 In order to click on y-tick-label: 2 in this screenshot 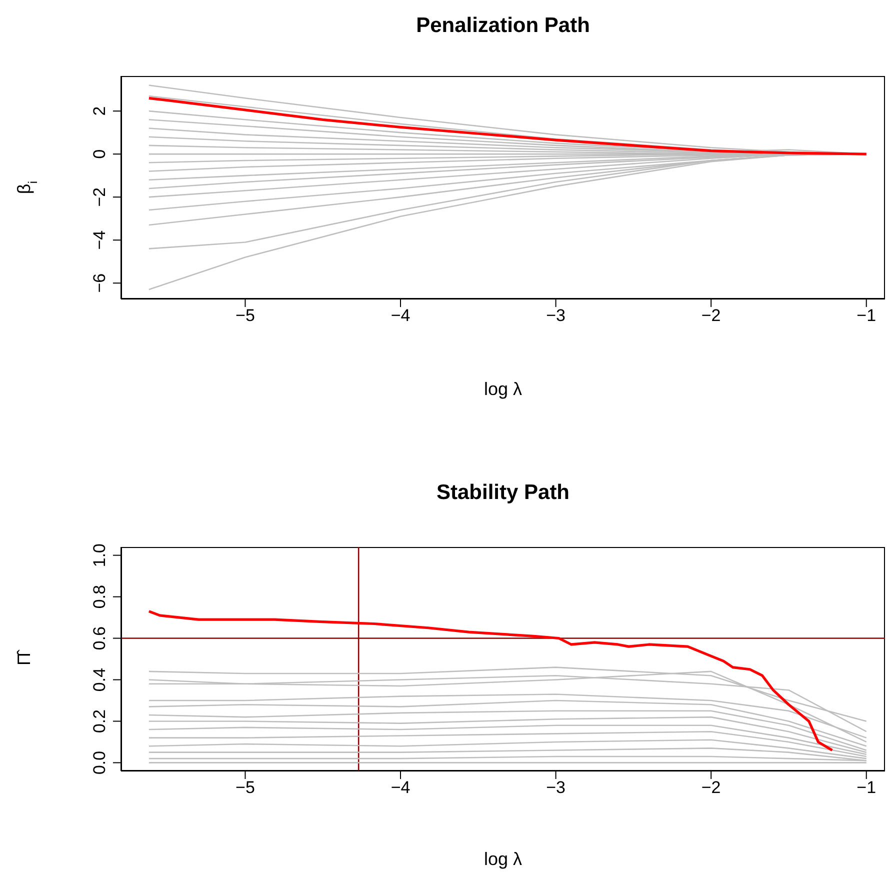, I will do `click(99, 111)`.